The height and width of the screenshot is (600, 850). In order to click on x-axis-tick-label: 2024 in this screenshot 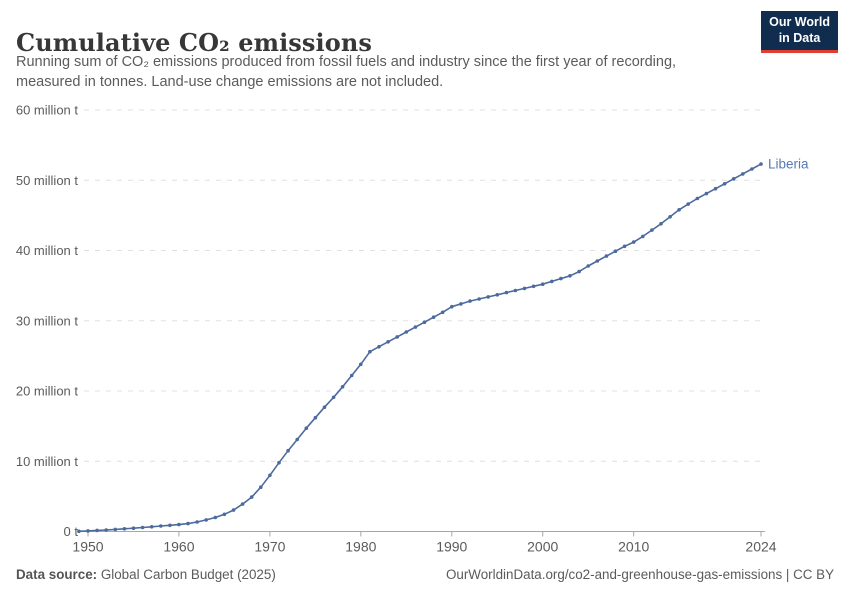, I will do `click(760, 547)`.